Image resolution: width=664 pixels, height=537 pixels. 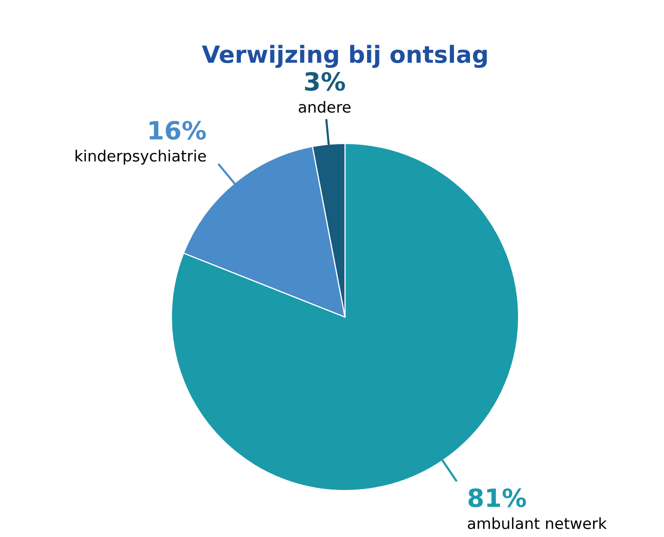 I want to click on slice-label: andere, so click(x=324, y=106).